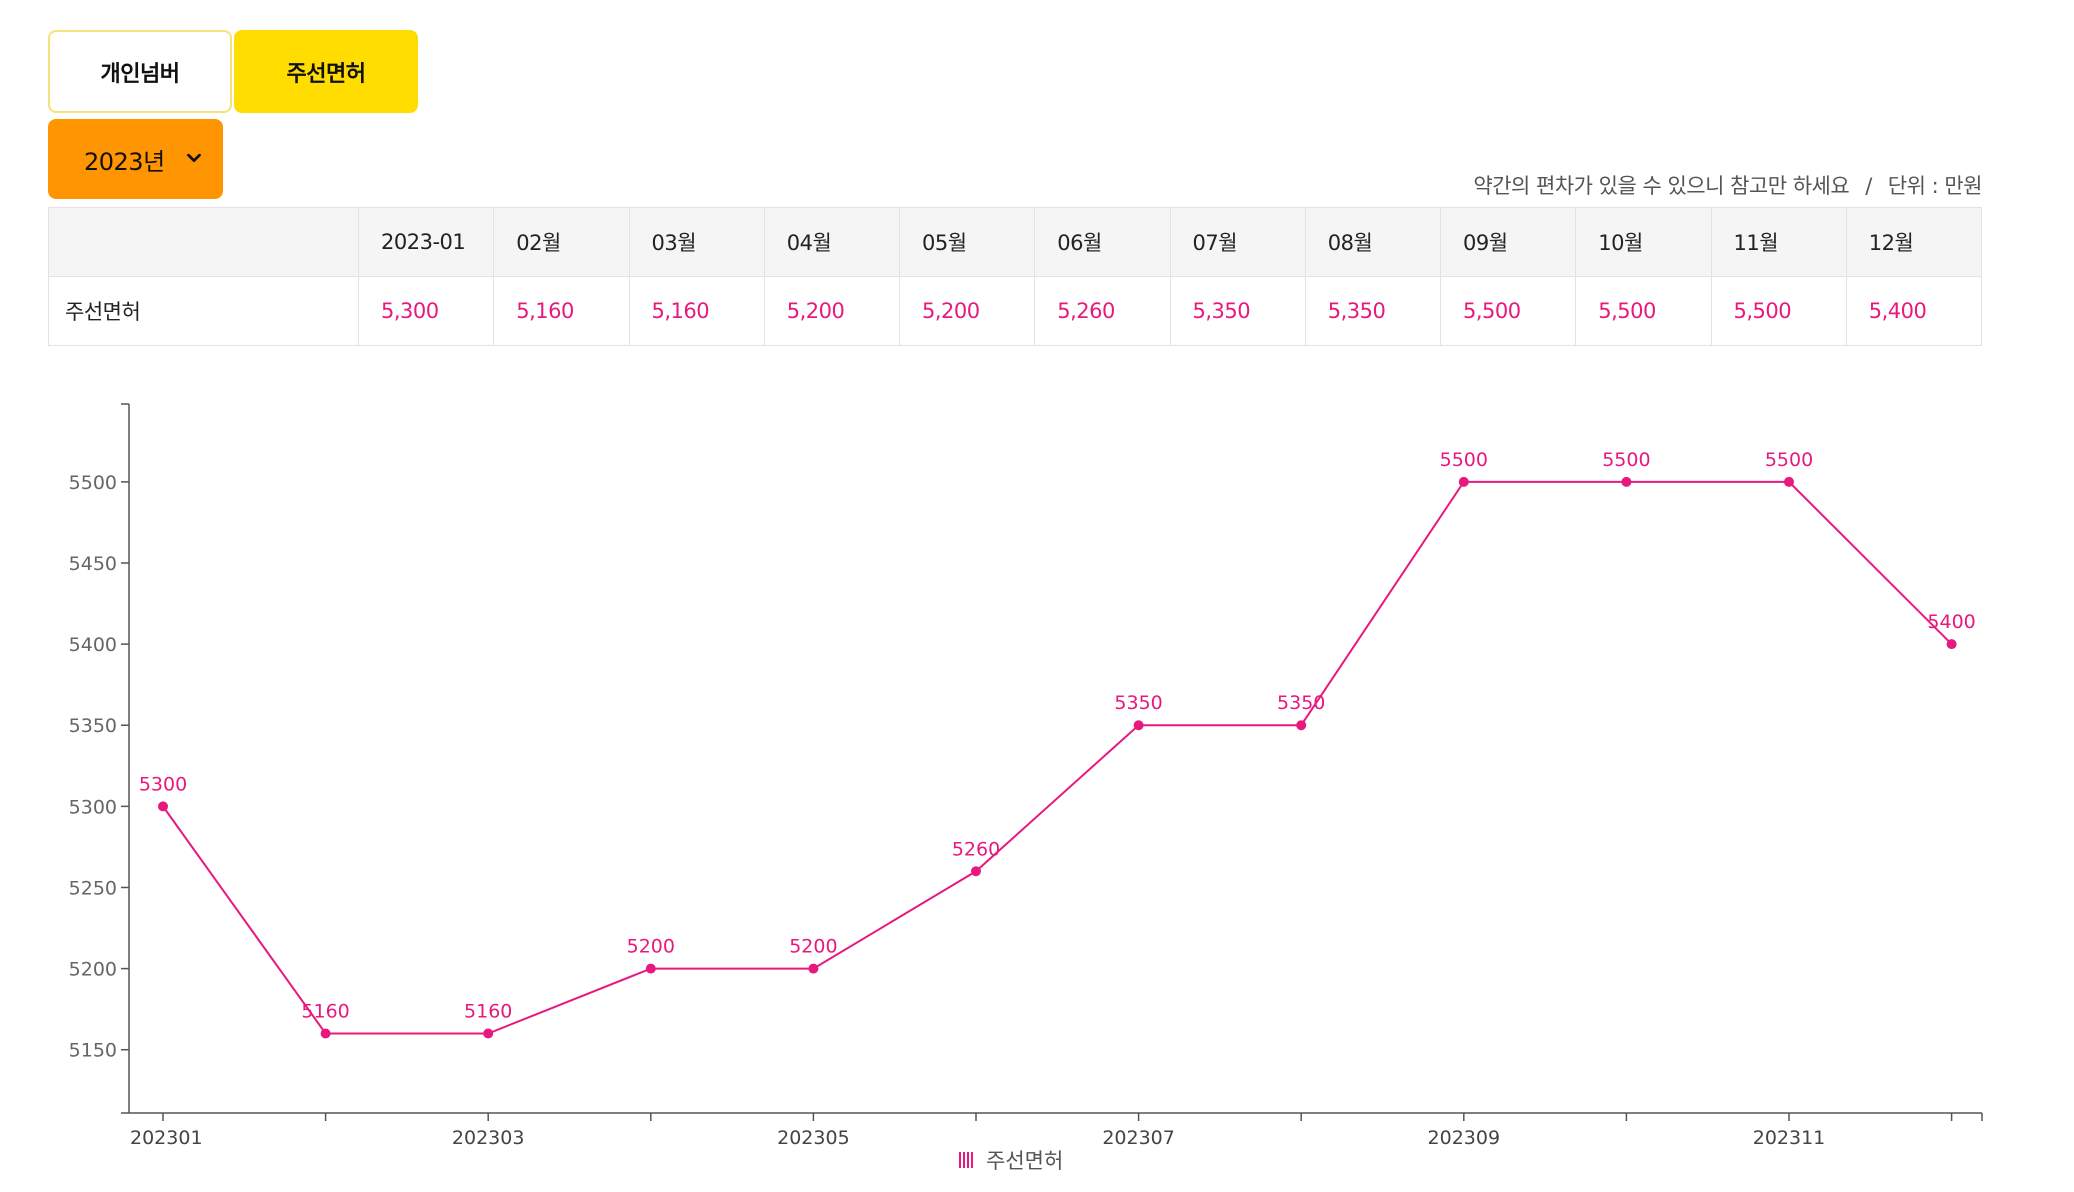 The height and width of the screenshot is (1192, 2074). What do you see at coordinates (203, 311) in the screenshot?
I see `table-row-label: 주선면허` at bounding box center [203, 311].